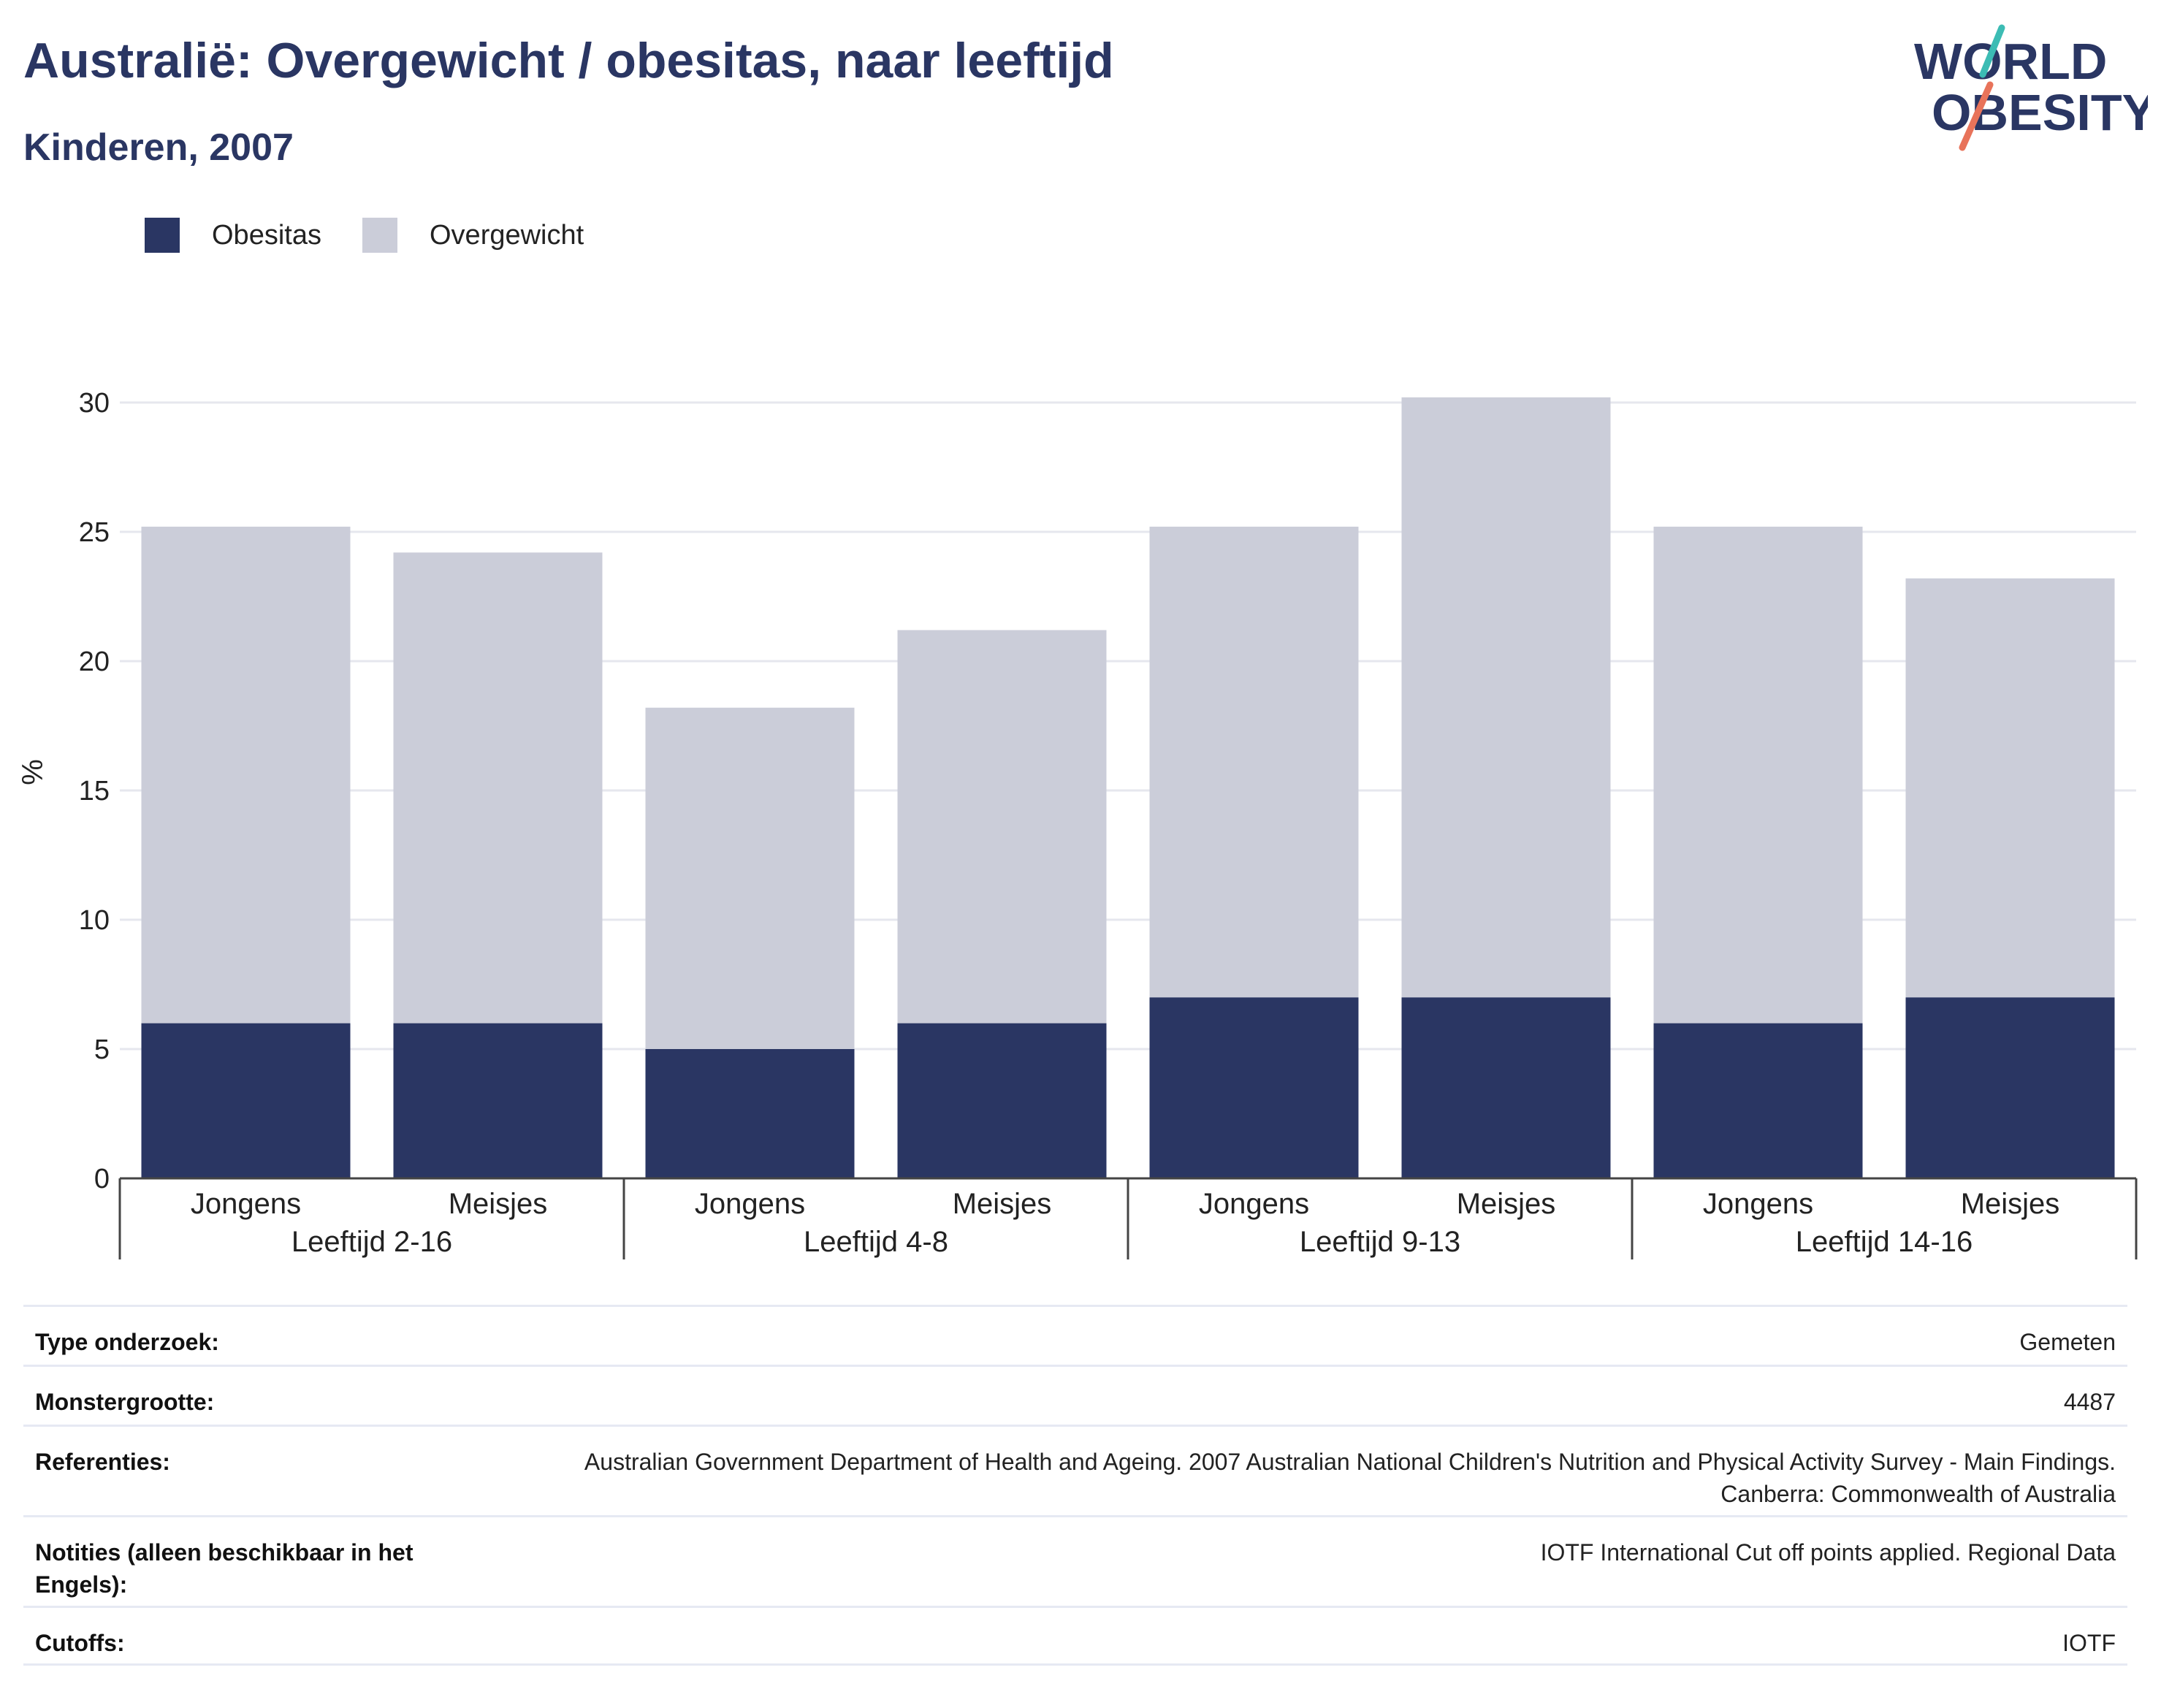  I want to click on x-group-label: Leeftijd 2-16, so click(371, 1242).